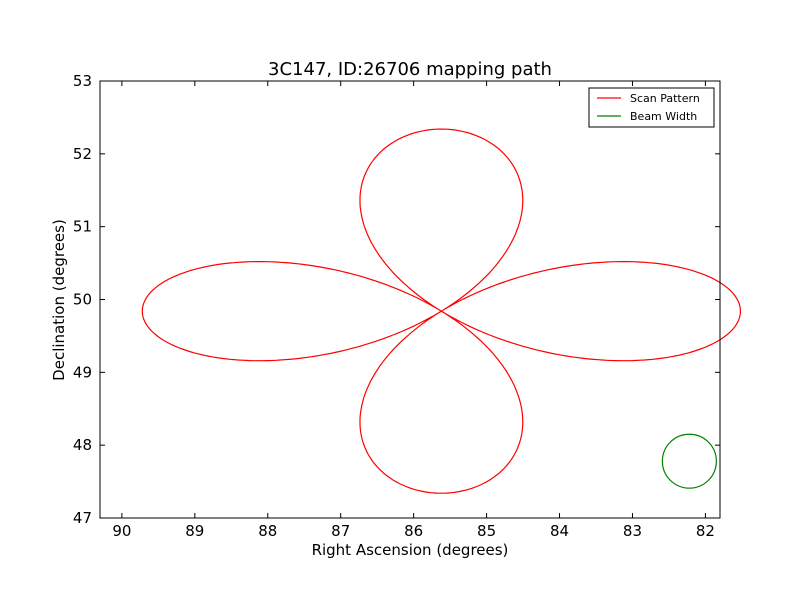  Describe the element at coordinates (59, 300) in the screenshot. I see `y-axis-label: Declination (degrees)` at that location.